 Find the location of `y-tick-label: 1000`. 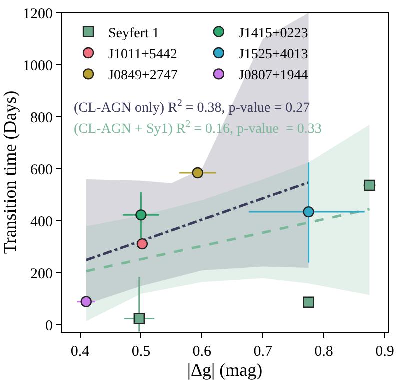

y-tick-label: 1000 is located at coordinates (38, 66).